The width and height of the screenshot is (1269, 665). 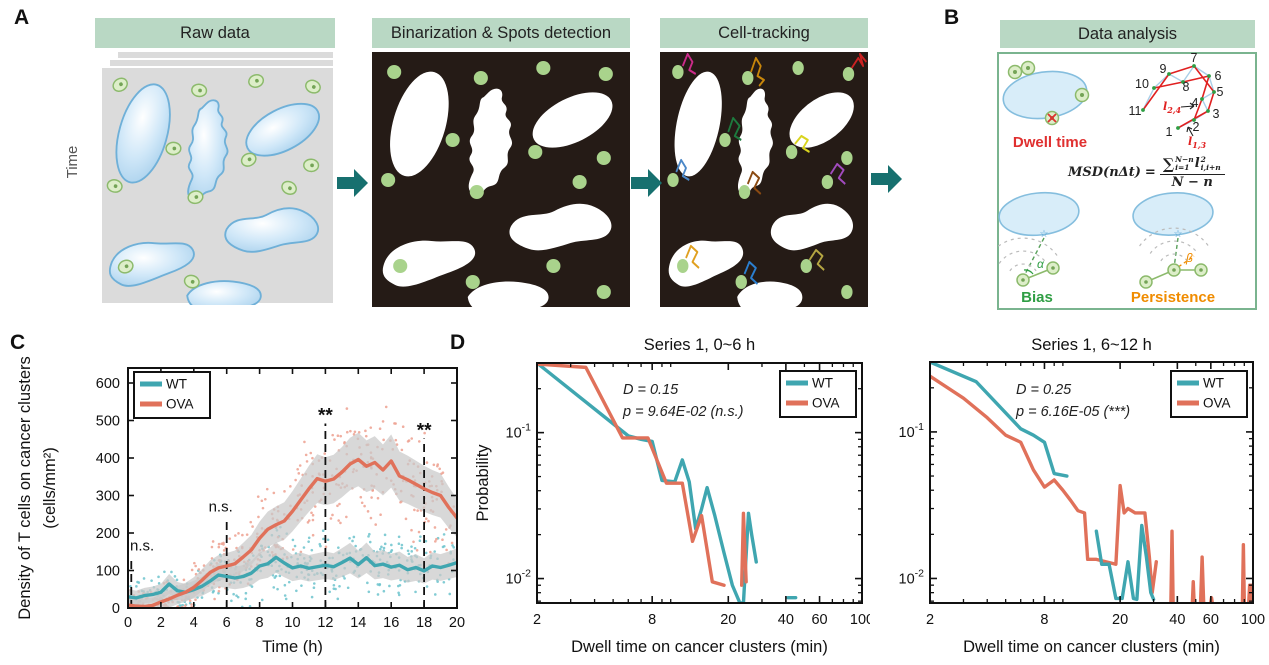 What do you see at coordinates (1209, 394) in the screenshot?
I see `legend-box` at bounding box center [1209, 394].